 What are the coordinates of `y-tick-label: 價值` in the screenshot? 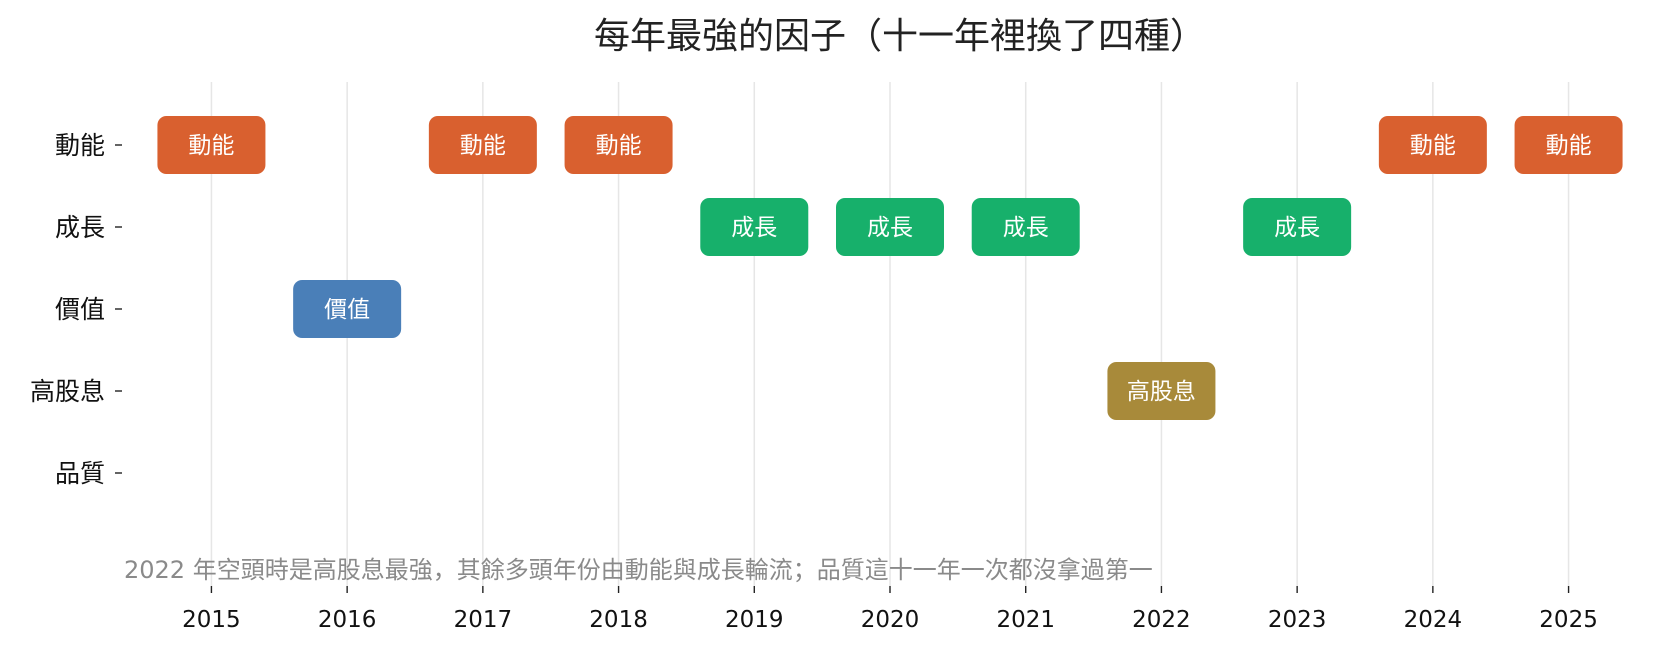 It's located at (80, 309).